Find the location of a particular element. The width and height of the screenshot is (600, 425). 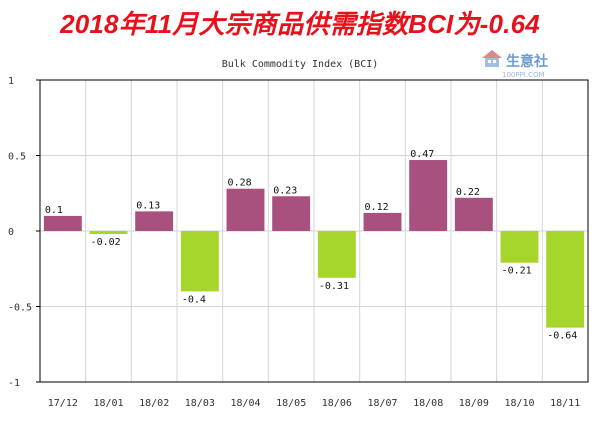

x-tick-label: 18/04 is located at coordinates (245, 403).